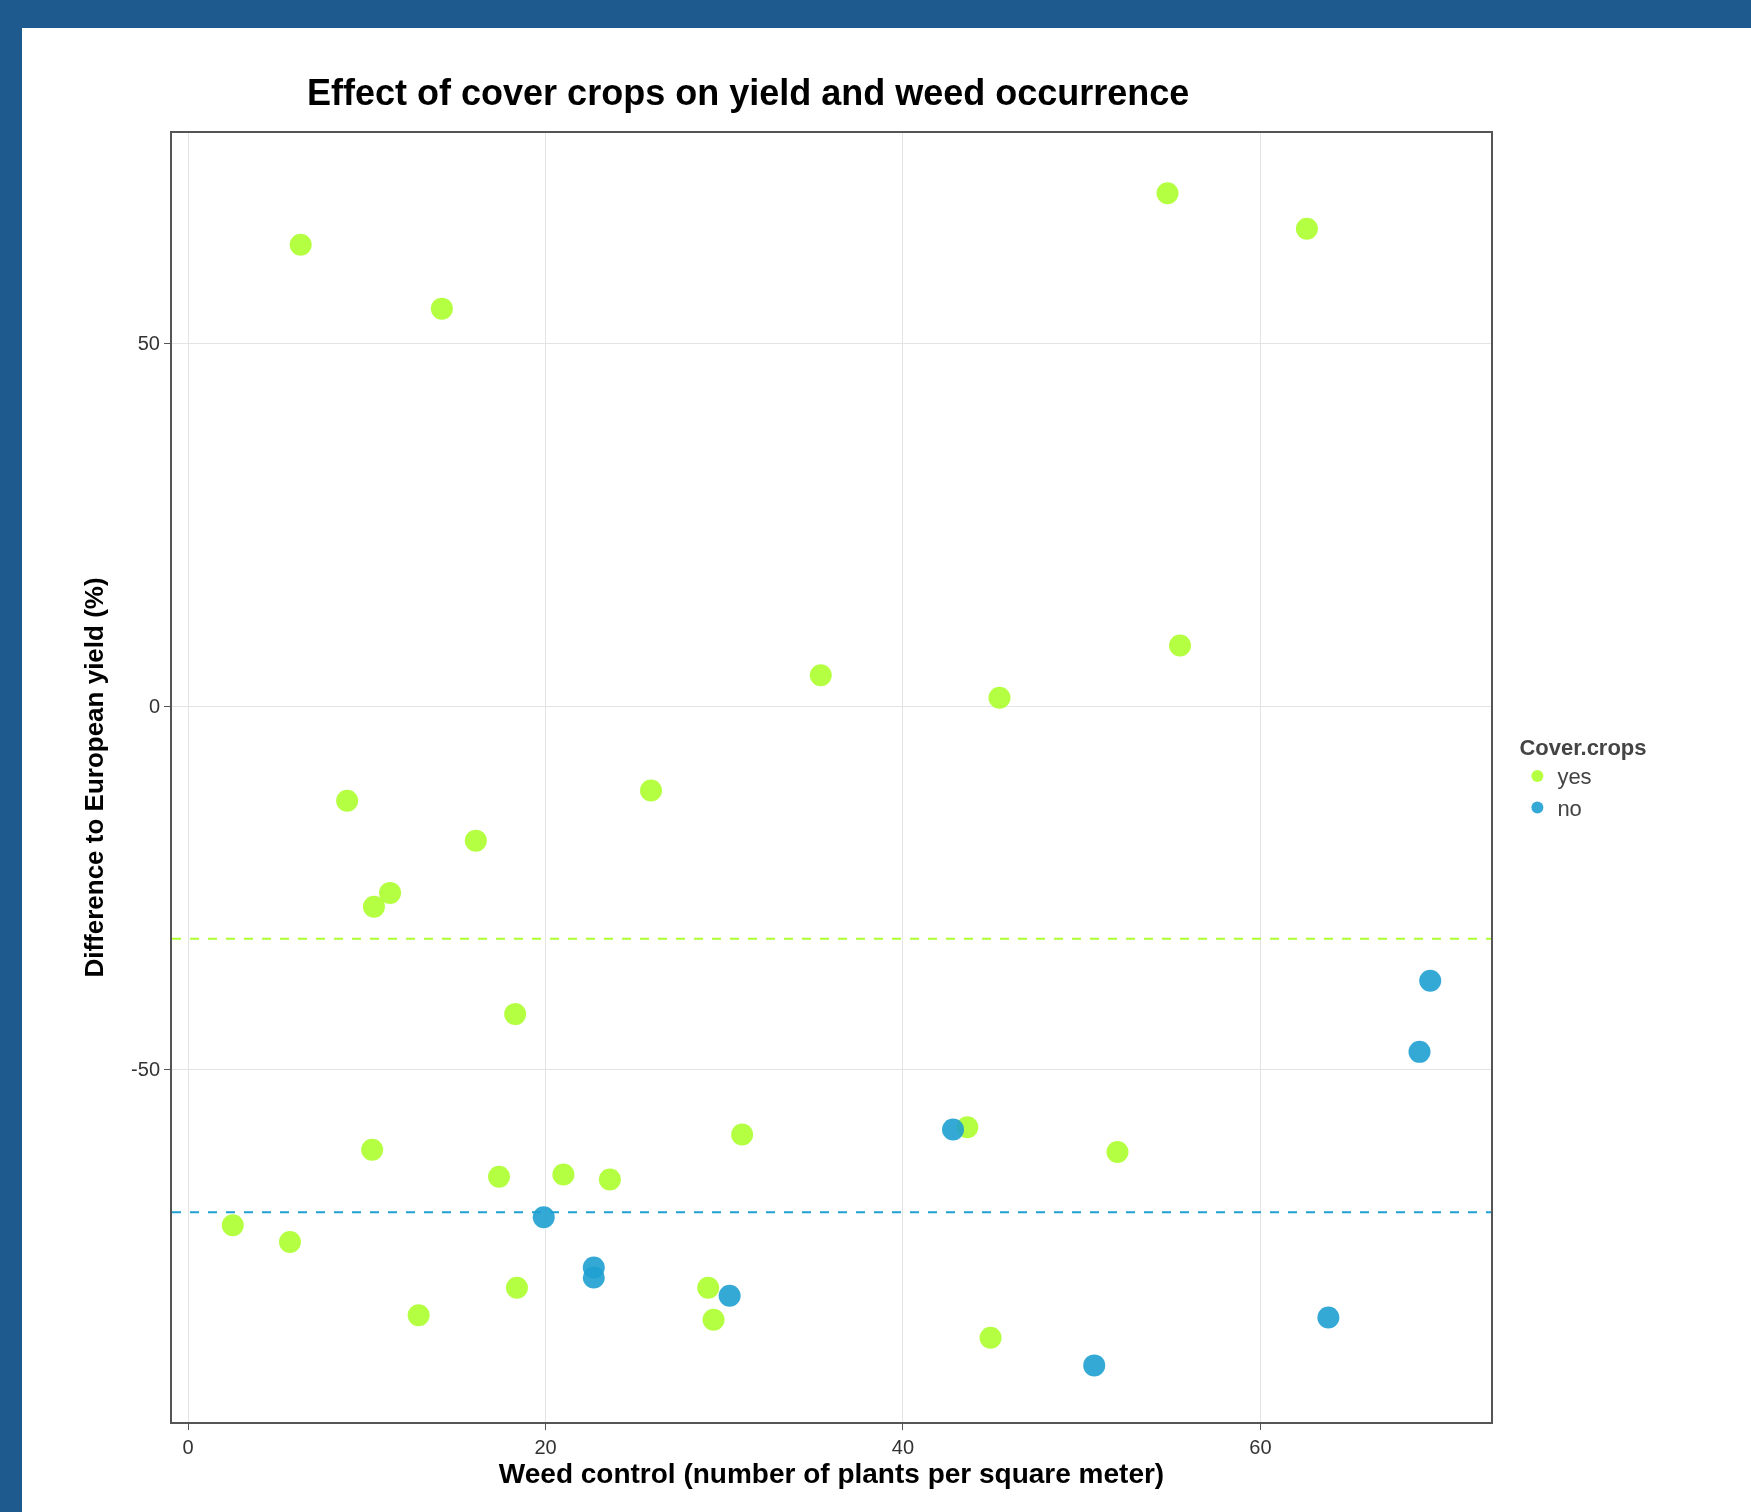 The width and height of the screenshot is (1751, 1512). What do you see at coordinates (1569, 809) in the screenshot?
I see `legend-label: no` at bounding box center [1569, 809].